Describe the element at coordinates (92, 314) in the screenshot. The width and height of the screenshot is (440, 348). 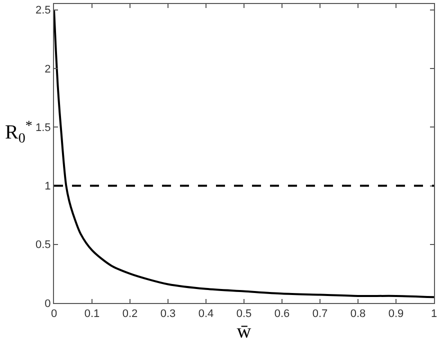
I see `x-tick-label: 0.1` at that location.